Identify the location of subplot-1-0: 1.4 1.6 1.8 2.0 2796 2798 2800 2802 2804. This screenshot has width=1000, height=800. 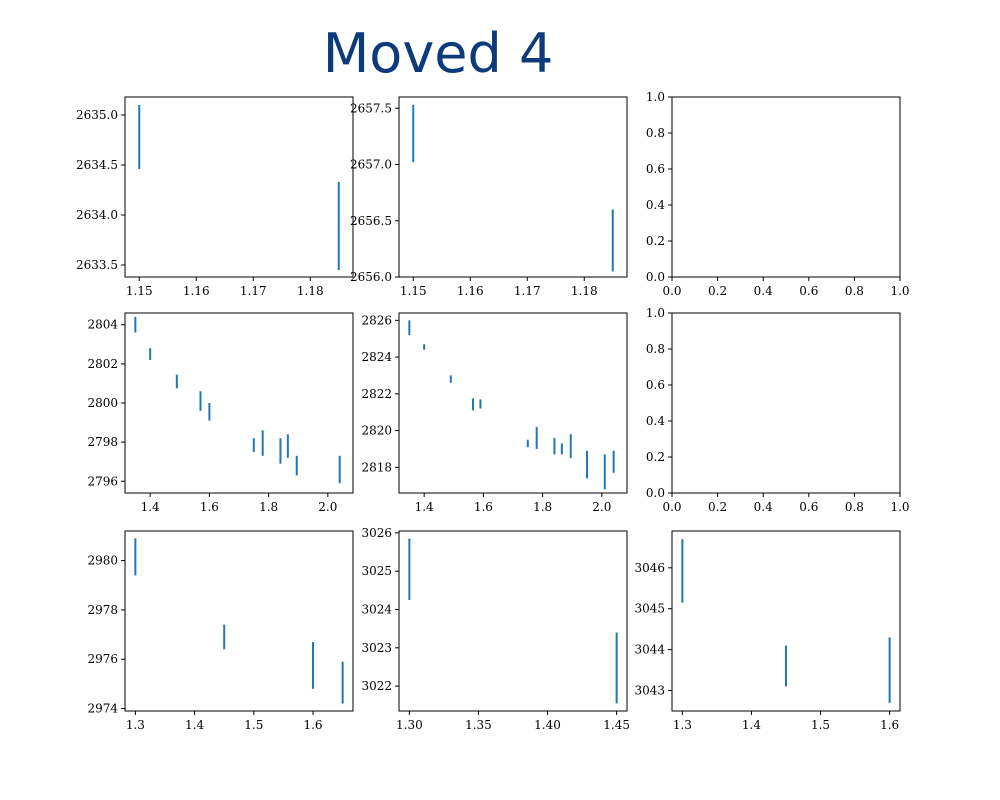
(220, 413).